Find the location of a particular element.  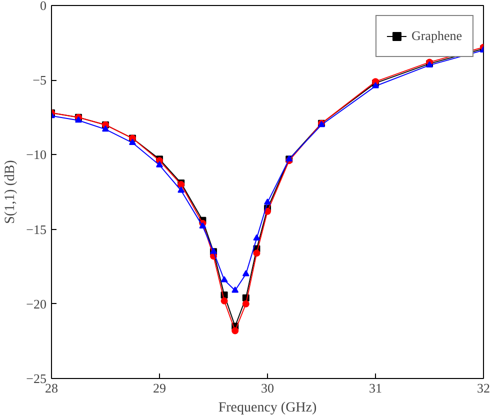

x-tick-label: 32 is located at coordinates (483, 388).